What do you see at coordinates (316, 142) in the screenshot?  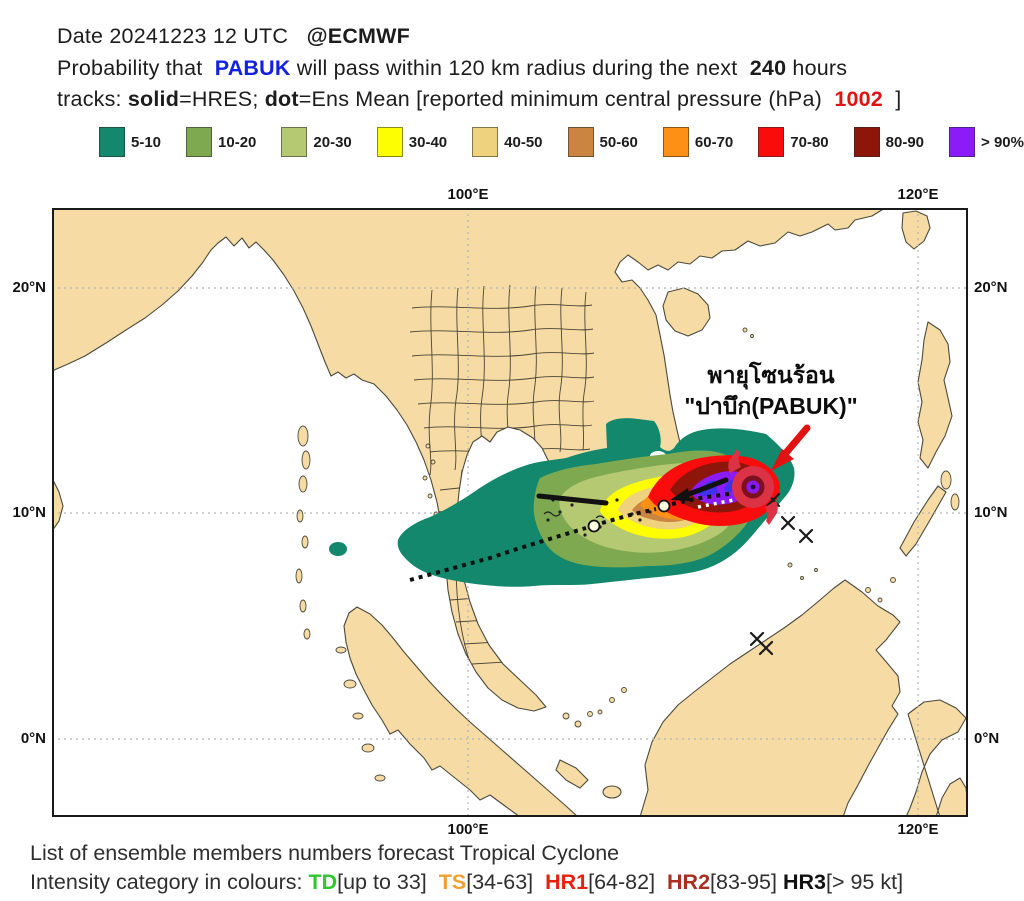 I see `legend-item: 20-30` at bounding box center [316, 142].